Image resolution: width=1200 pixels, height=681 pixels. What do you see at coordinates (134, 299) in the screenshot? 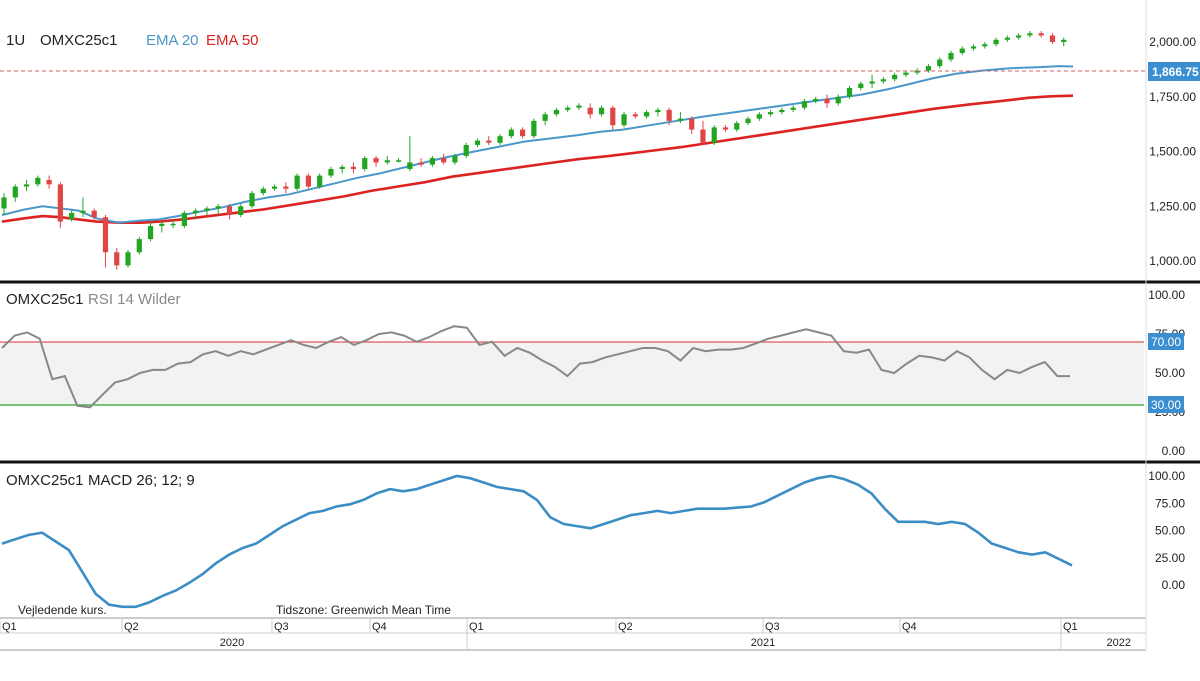
I see `rsi-indicator-label: RSI 14 Wilder` at bounding box center [134, 299].